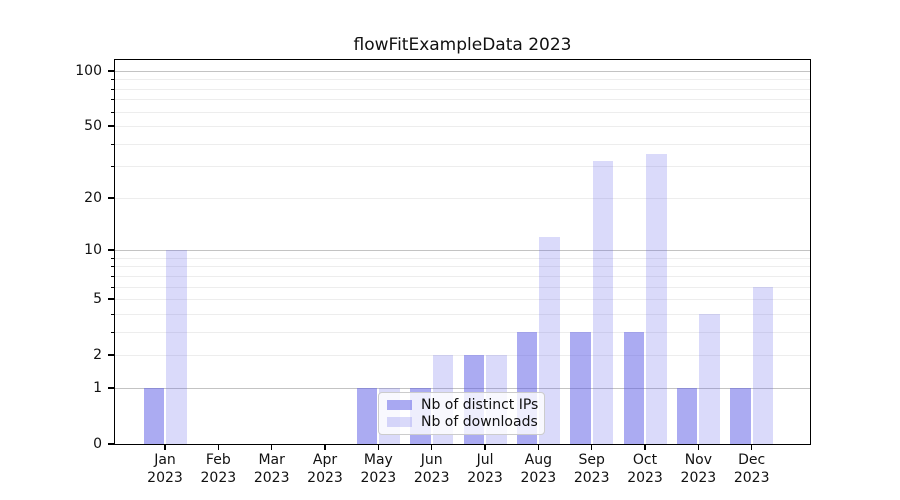 This screenshot has width=900, height=500. What do you see at coordinates (431, 447) in the screenshot?
I see `x-tick-jun` at bounding box center [431, 447].